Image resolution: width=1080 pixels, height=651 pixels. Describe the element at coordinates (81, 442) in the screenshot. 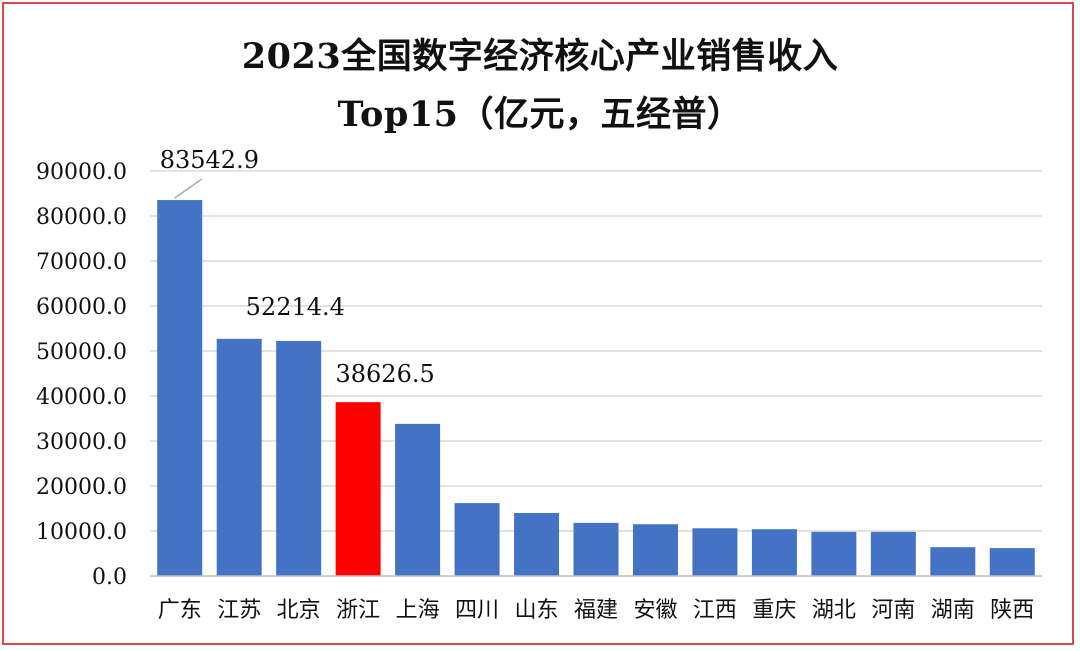

I see `y-tick-label: 30000.0` at that location.